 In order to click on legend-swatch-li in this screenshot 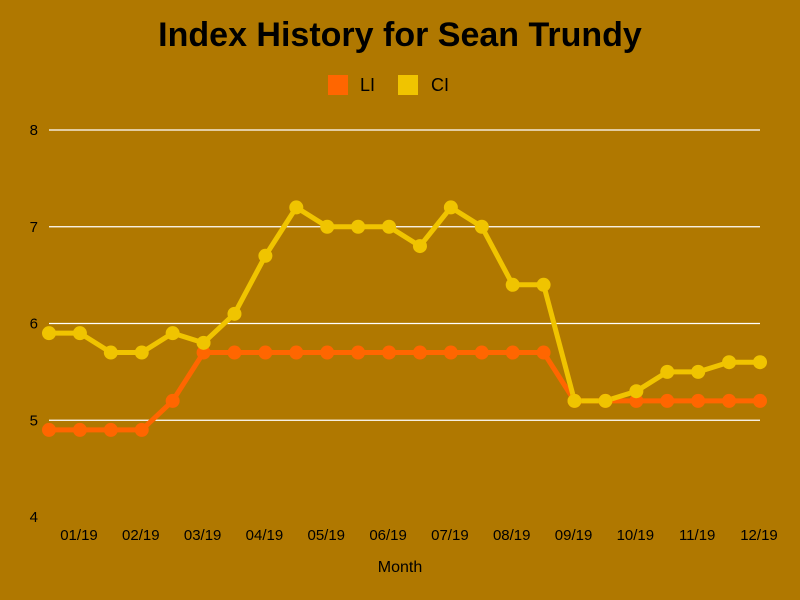, I will do `click(338, 85)`.